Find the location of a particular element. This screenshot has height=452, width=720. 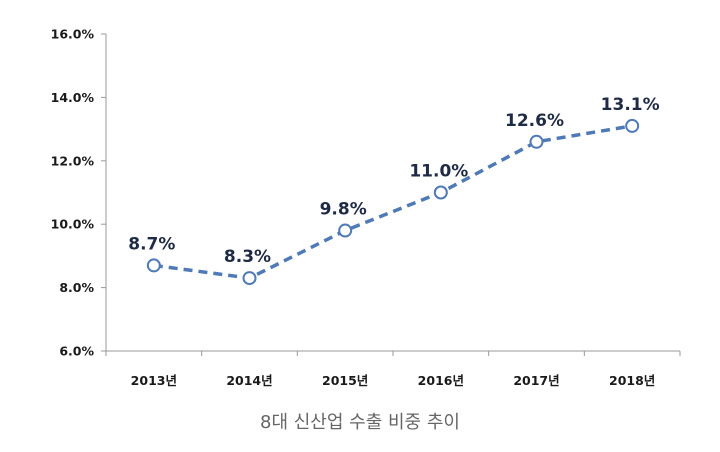

x-tick-label: 2015년 is located at coordinates (345, 380).